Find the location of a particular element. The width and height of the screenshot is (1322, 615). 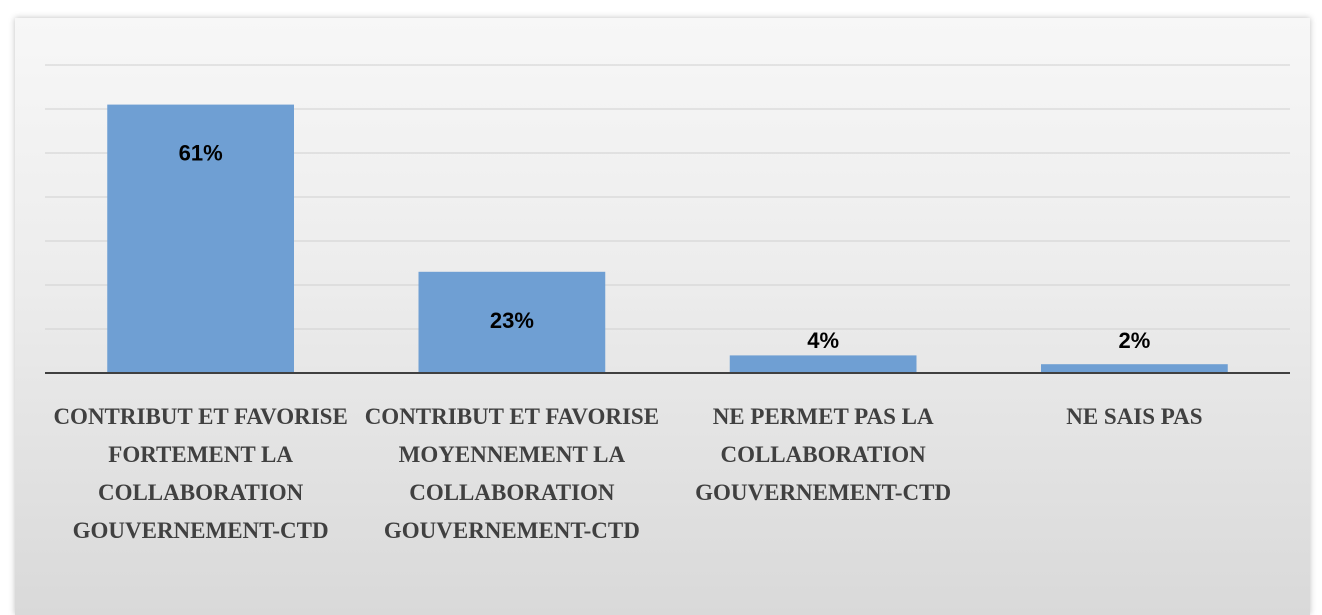

category-label: NE SAIS PAS is located at coordinates (1134, 416).